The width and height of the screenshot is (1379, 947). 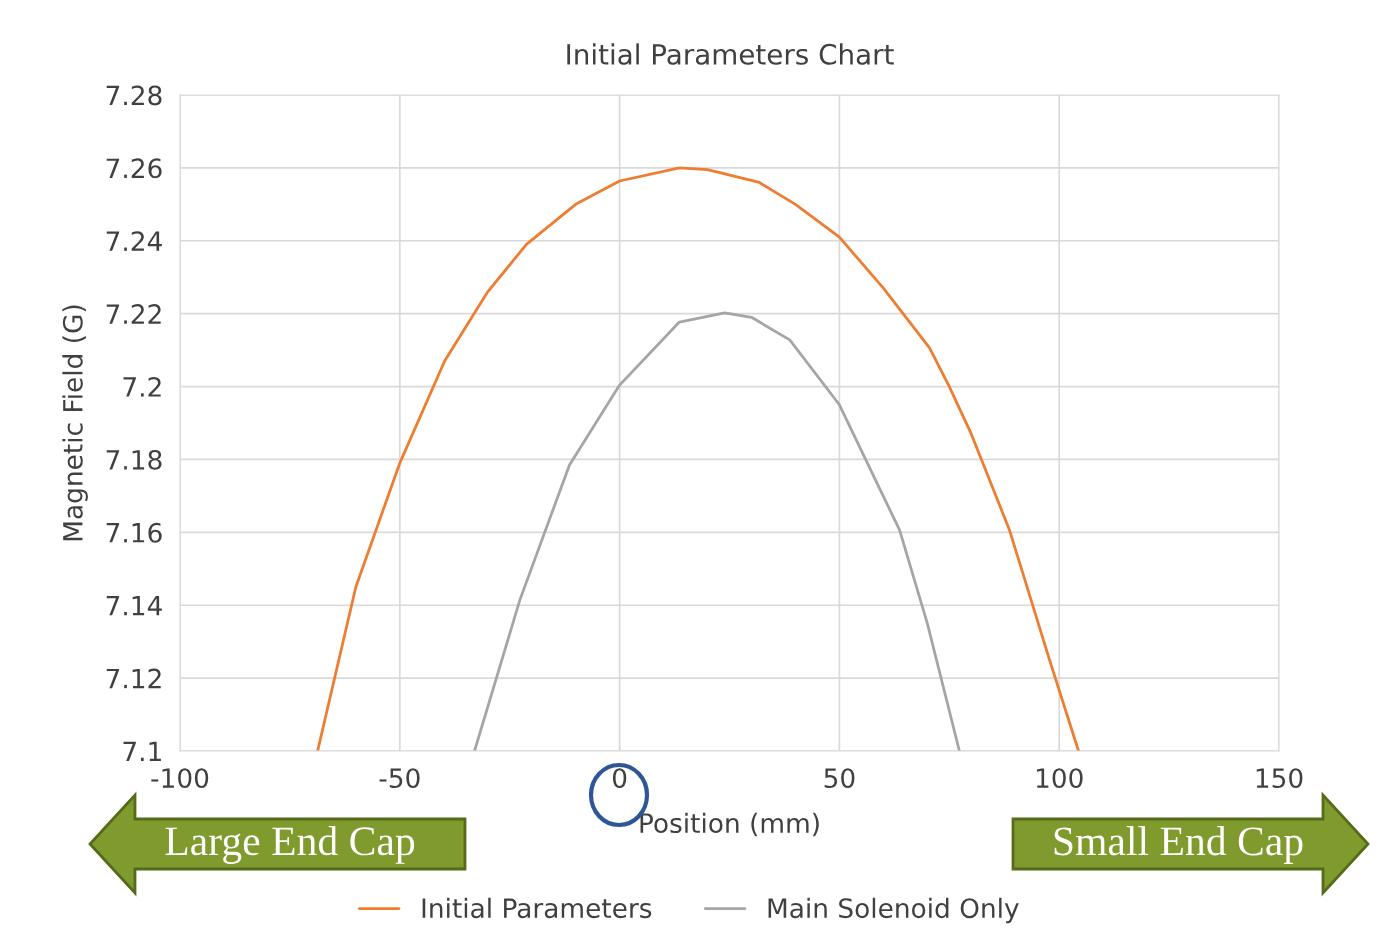 What do you see at coordinates (133, 678) in the screenshot?
I see `y-tick-label: 7.12` at bounding box center [133, 678].